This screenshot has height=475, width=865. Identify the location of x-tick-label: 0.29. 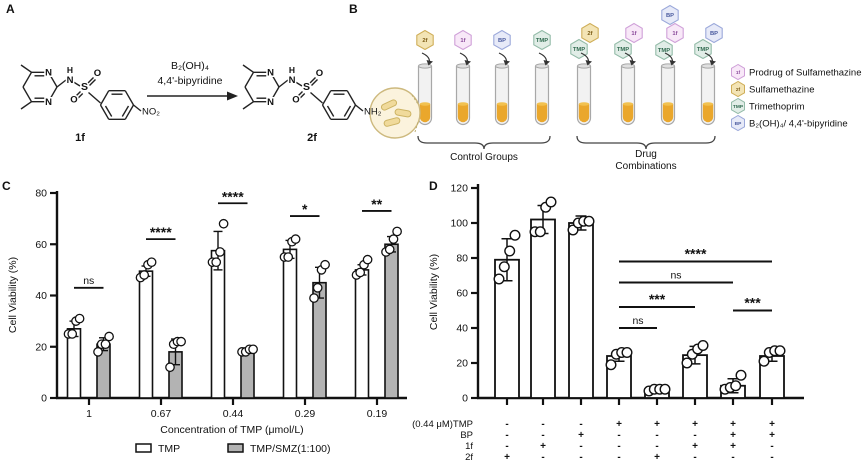
(305, 414).